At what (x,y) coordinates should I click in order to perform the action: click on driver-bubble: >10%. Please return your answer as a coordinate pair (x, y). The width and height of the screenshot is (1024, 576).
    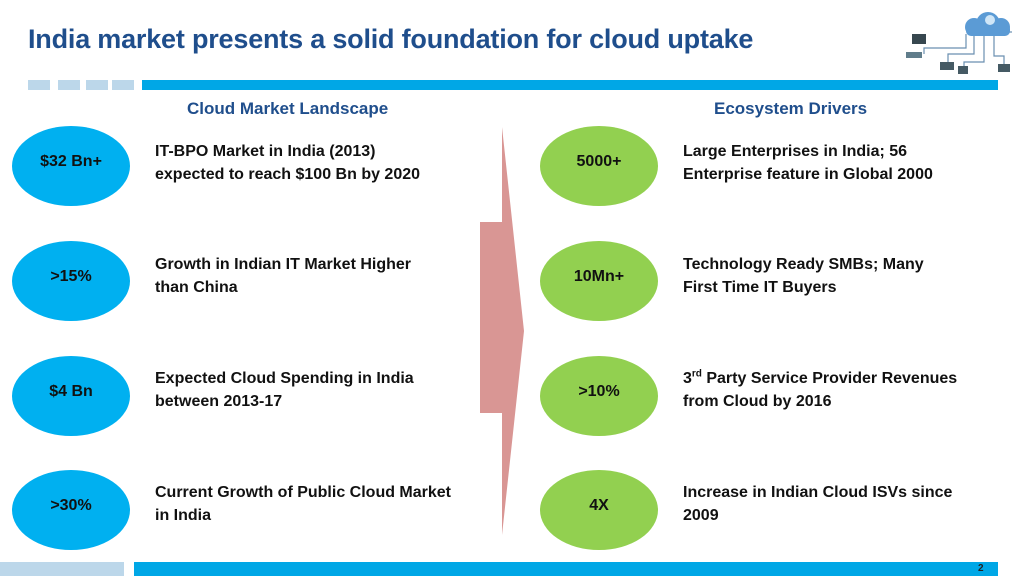
    Looking at the image, I should click on (599, 396).